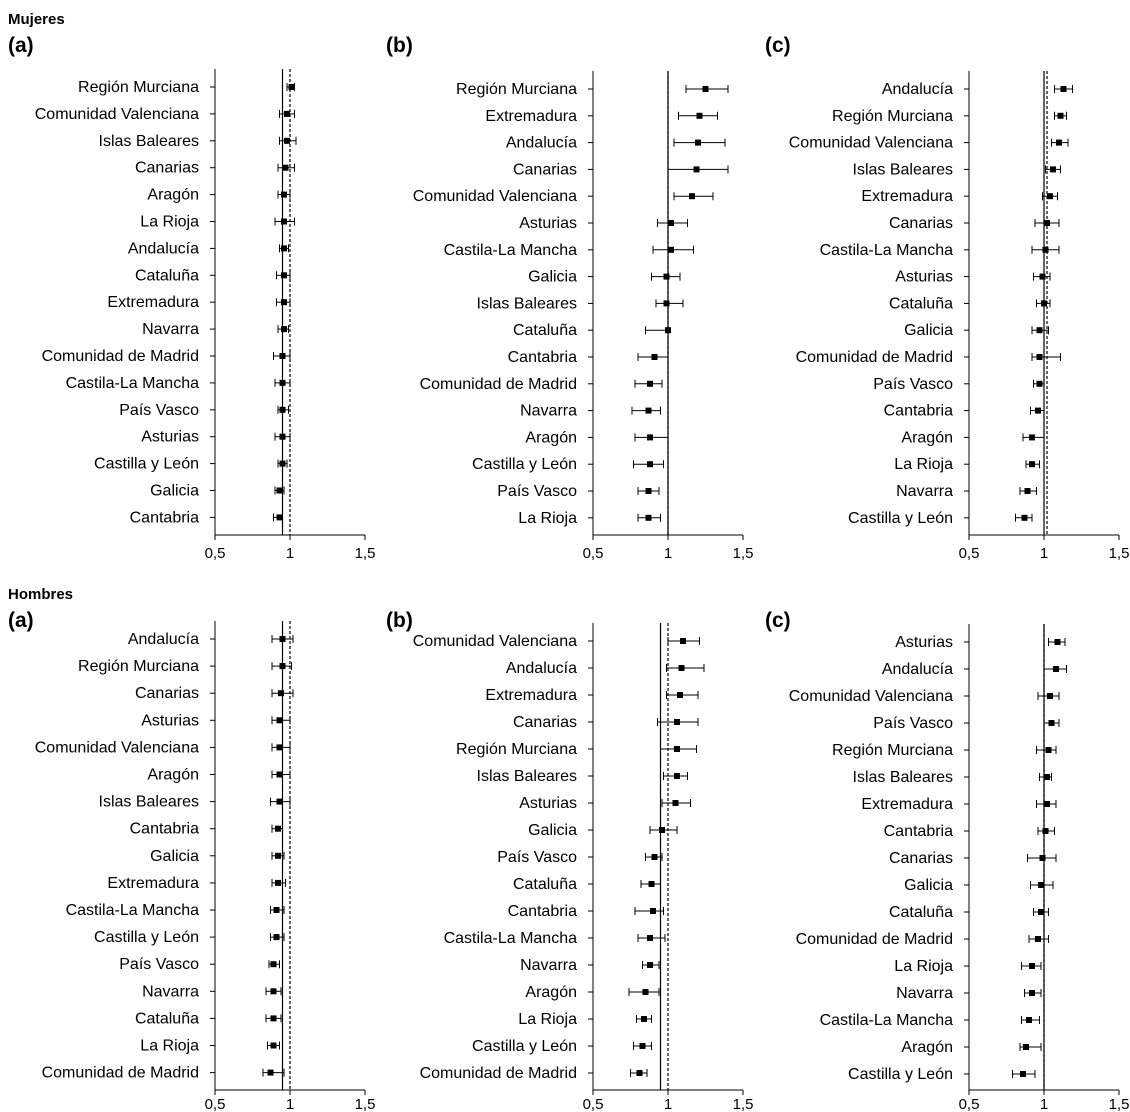 The image size is (1130, 1112). What do you see at coordinates (548, 803) in the screenshot?
I see `category-label: Asturias` at bounding box center [548, 803].